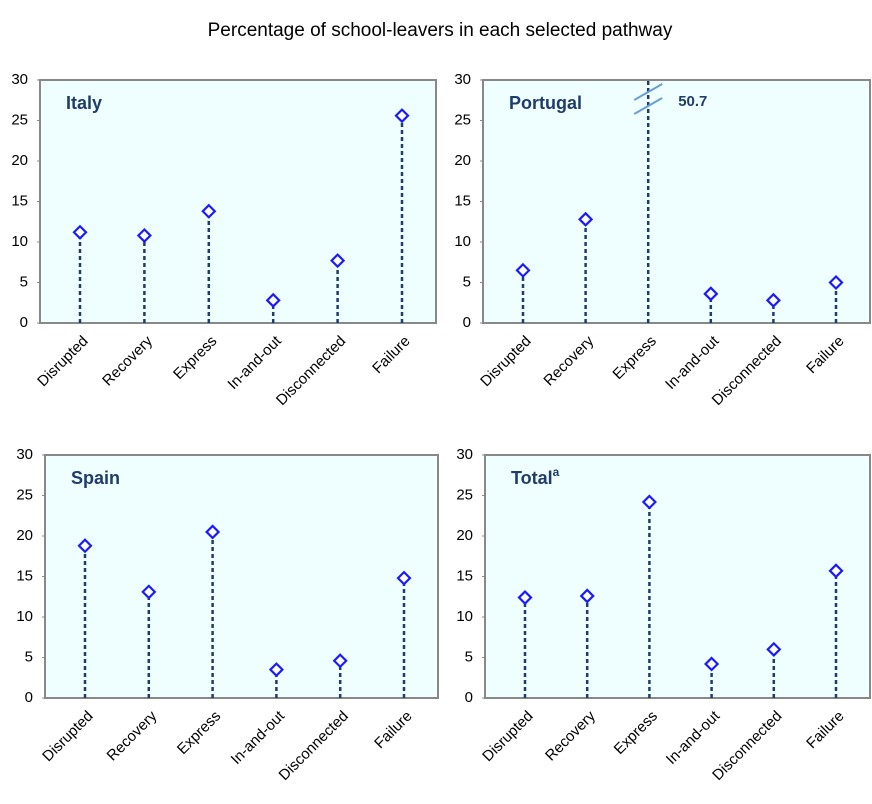 The image size is (872, 804). What do you see at coordinates (556, 472) in the screenshot?
I see `panel-title-note: a` at bounding box center [556, 472].